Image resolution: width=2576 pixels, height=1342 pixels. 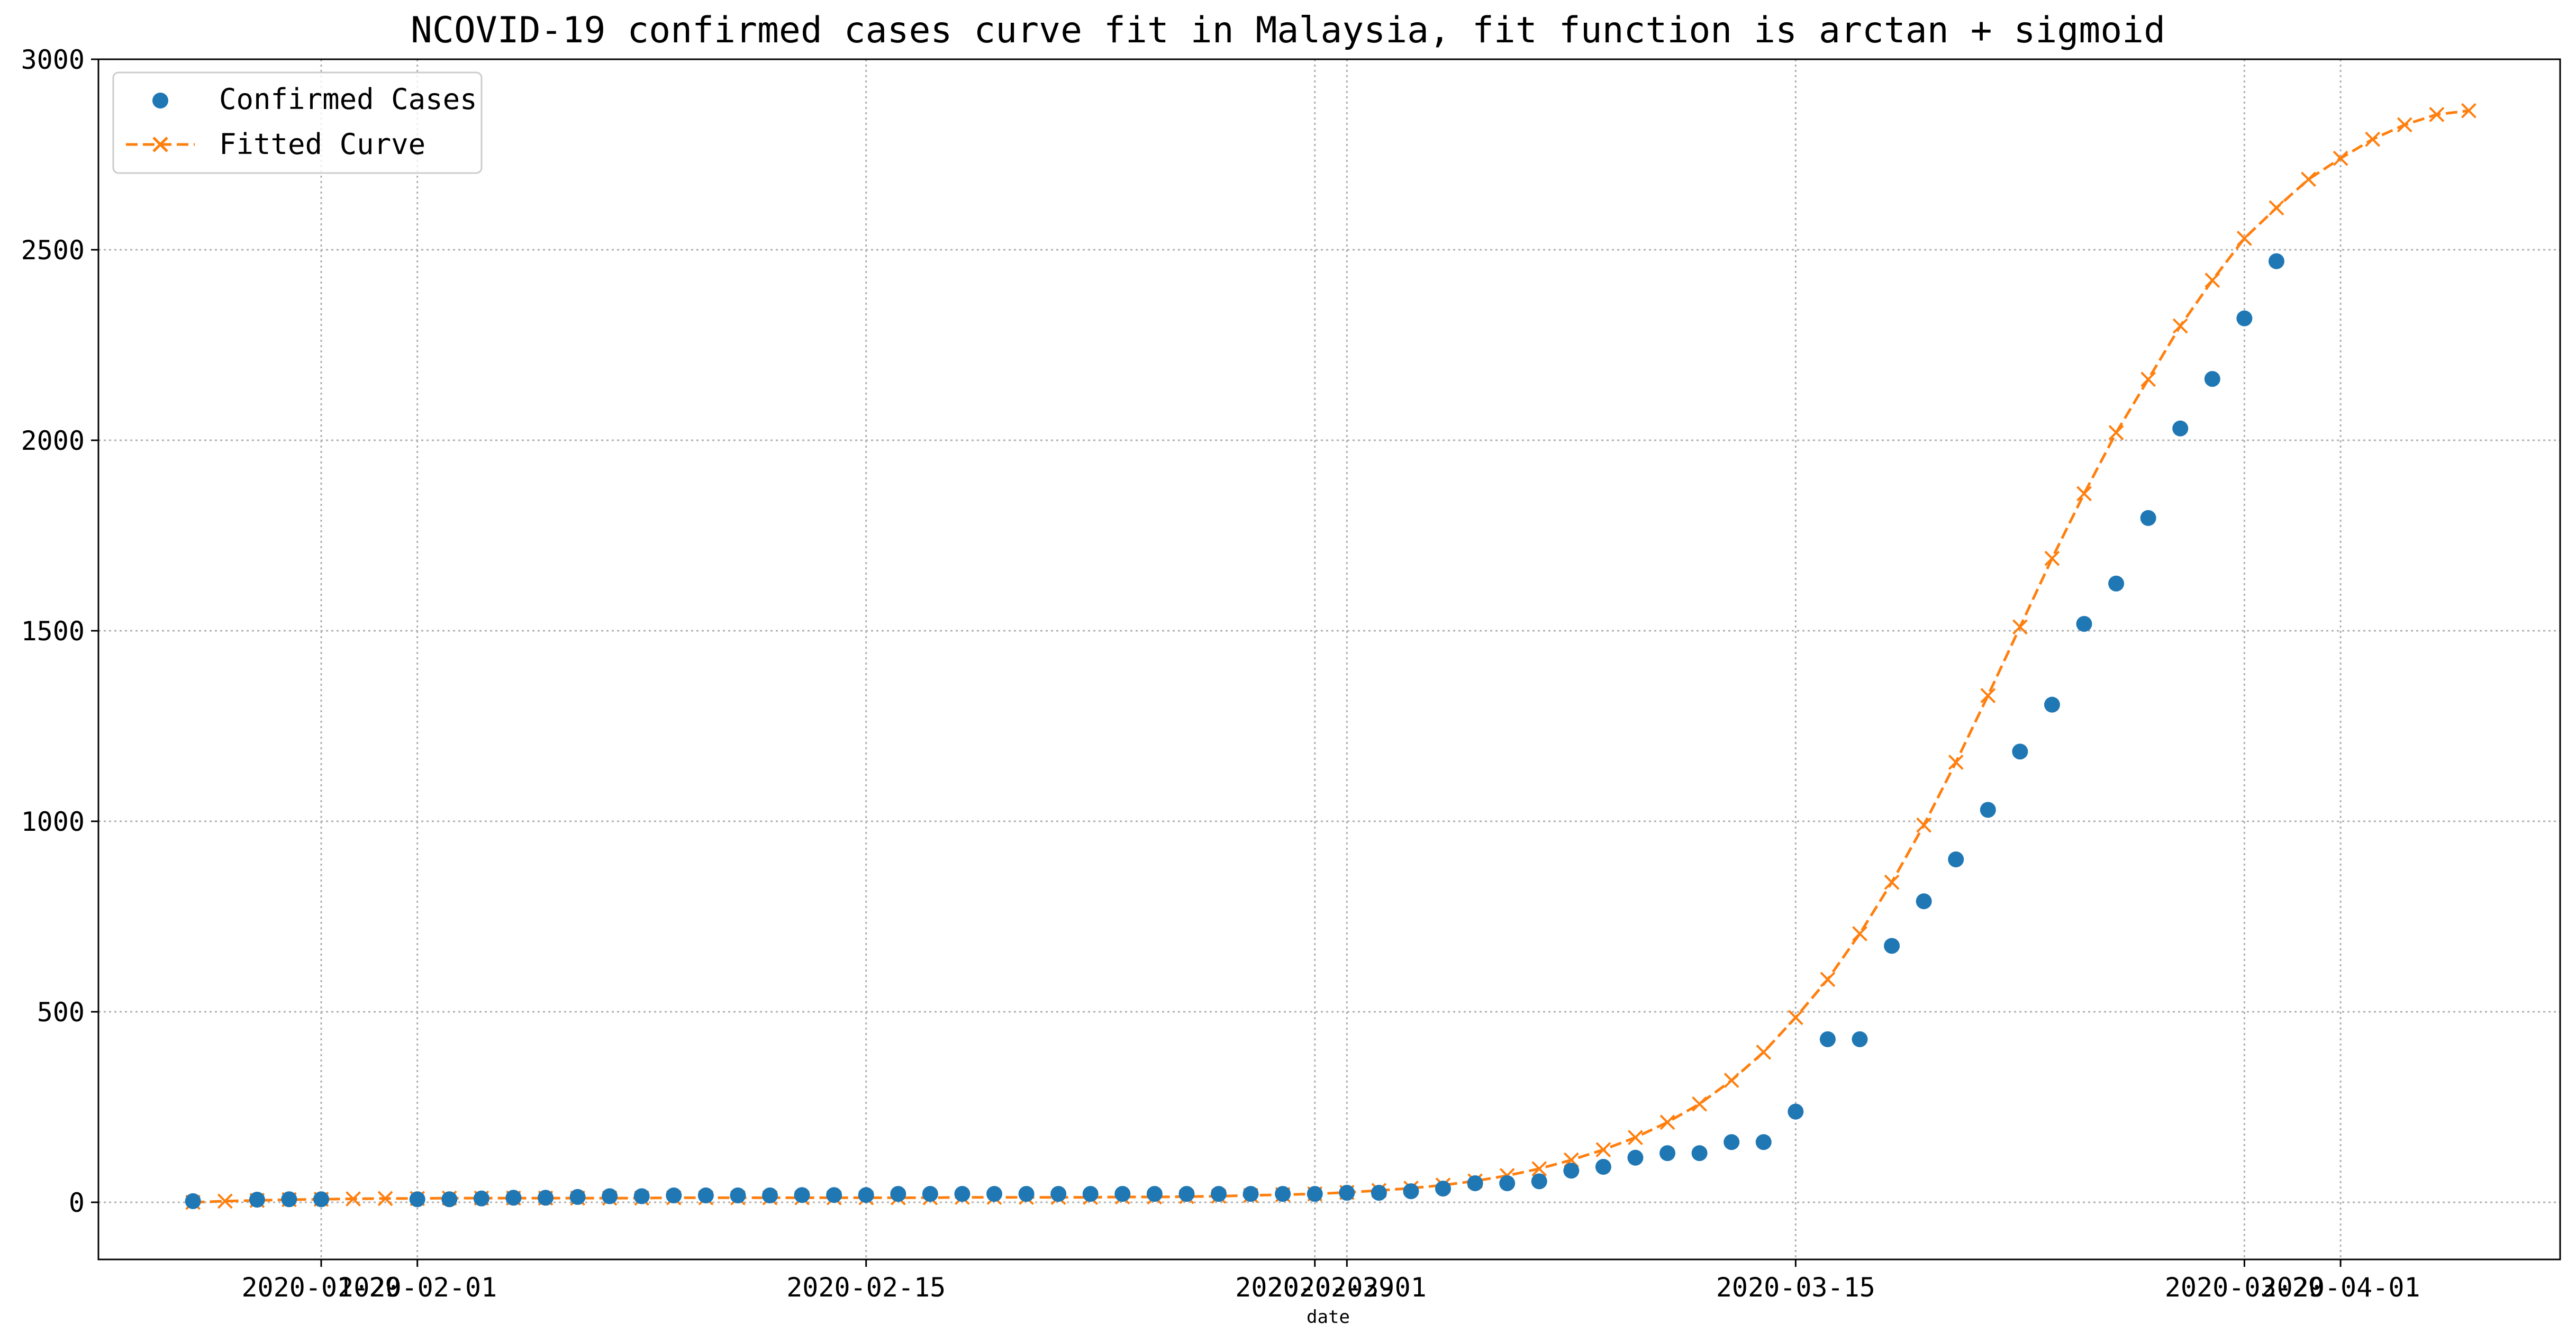 I want to click on legend-marker-fitted, so click(x=160, y=144).